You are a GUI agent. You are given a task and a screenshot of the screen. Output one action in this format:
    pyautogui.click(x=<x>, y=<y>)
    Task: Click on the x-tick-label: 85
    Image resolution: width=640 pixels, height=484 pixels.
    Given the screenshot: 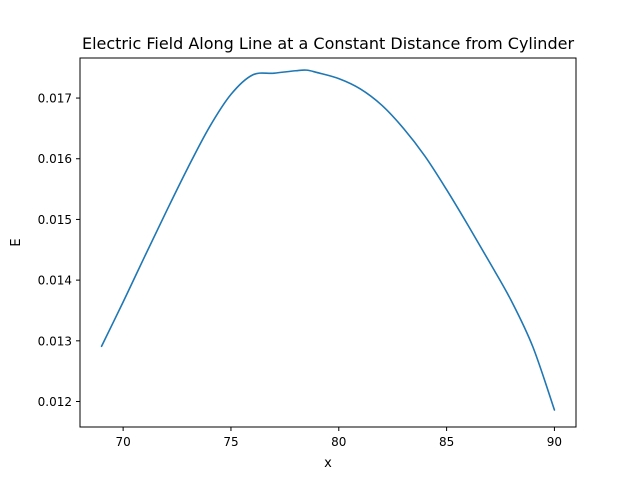 What is the action you would take?
    pyautogui.click(x=446, y=442)
    